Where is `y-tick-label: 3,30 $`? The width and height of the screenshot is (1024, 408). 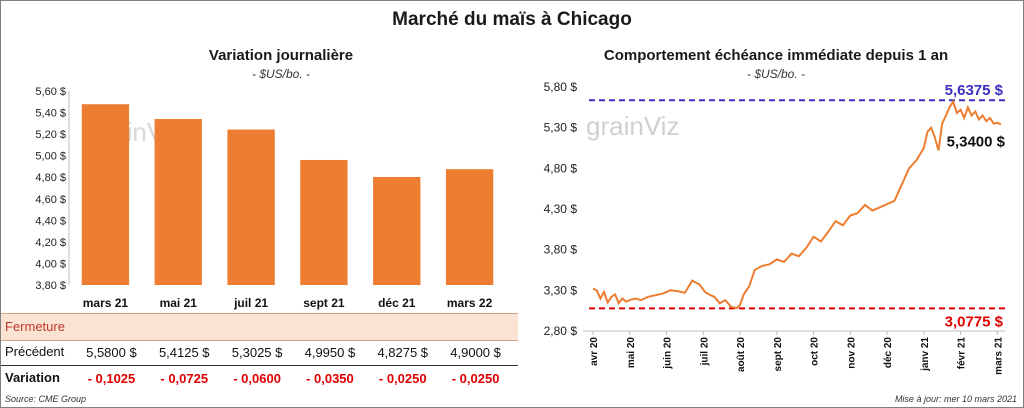
y-tick-label: 3,30 $ is located at coordinates (561, 290).